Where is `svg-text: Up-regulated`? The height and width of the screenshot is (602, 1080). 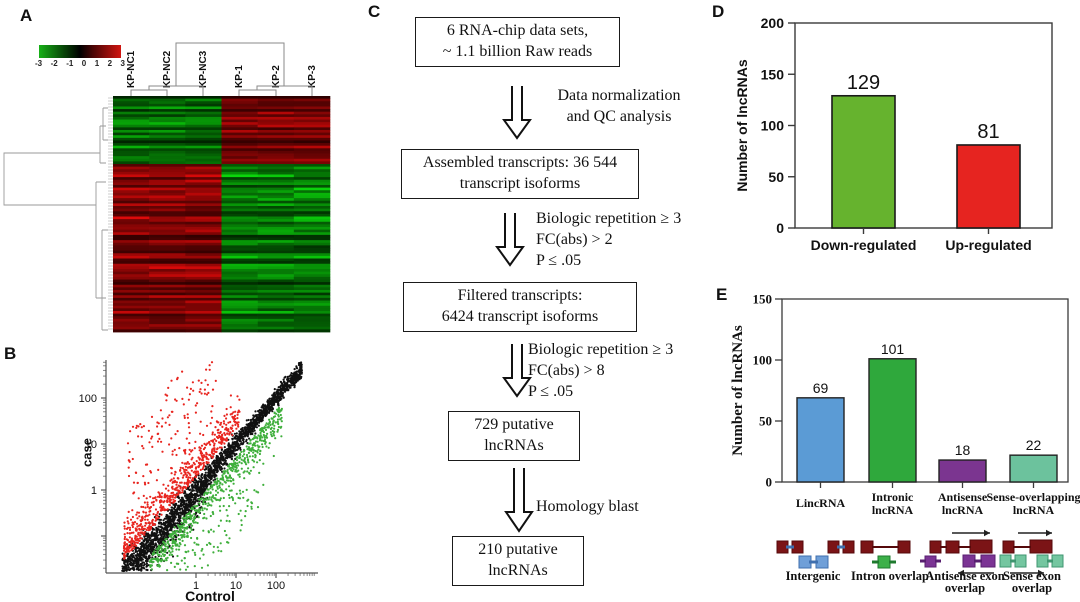 svg-text: Up-regulated is located at coordinates (988, 245).